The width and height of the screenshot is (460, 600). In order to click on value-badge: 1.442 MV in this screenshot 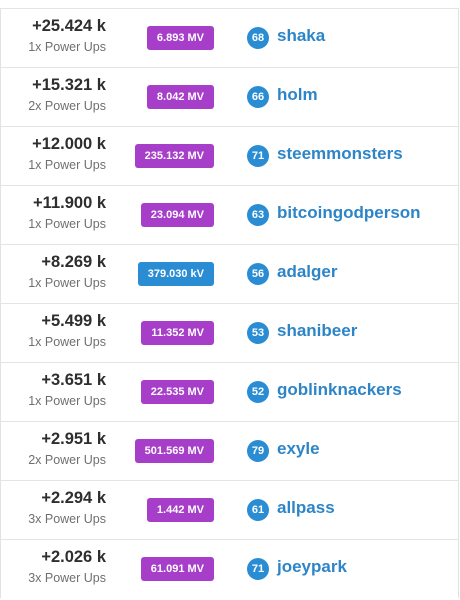, I will do `click(180, 510)`.